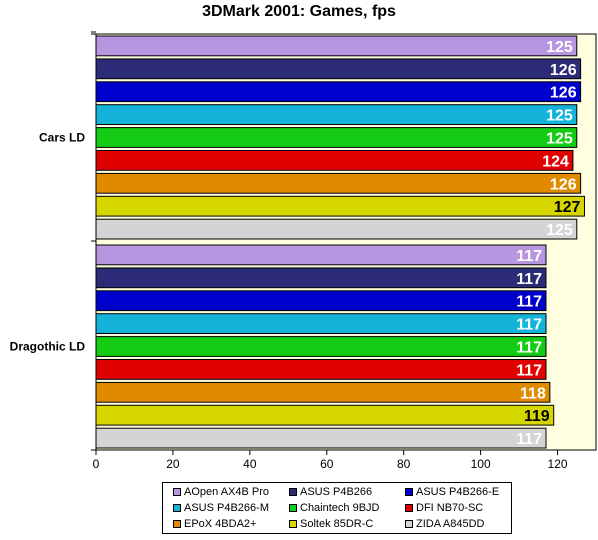 Image resolution: width=598 pixels, height=540 pixels. What do you see at coordinates (555, 161) in the screenshot?
I see `data-label: 124` at bounding box center [555, 161].